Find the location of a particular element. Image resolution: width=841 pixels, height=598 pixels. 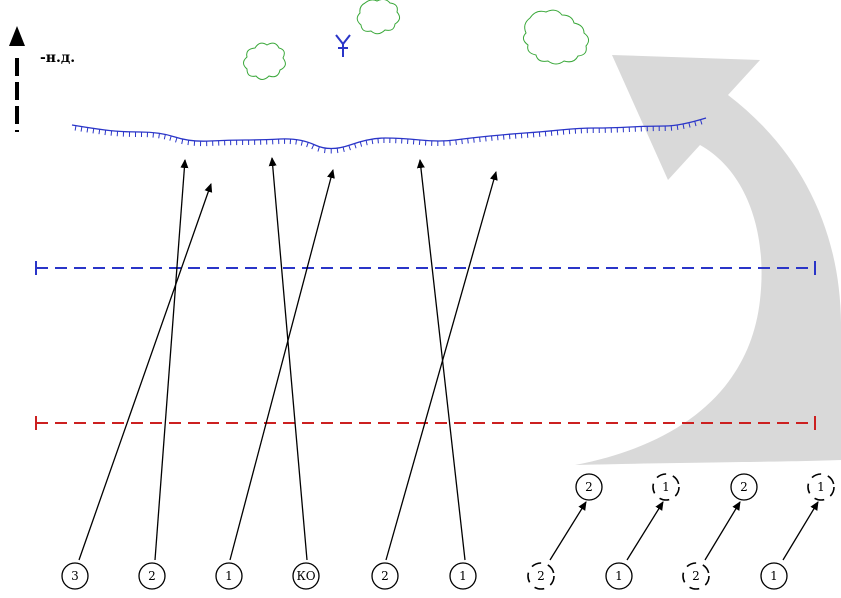

unit-node: 3 is located at coordinates (75, 576).